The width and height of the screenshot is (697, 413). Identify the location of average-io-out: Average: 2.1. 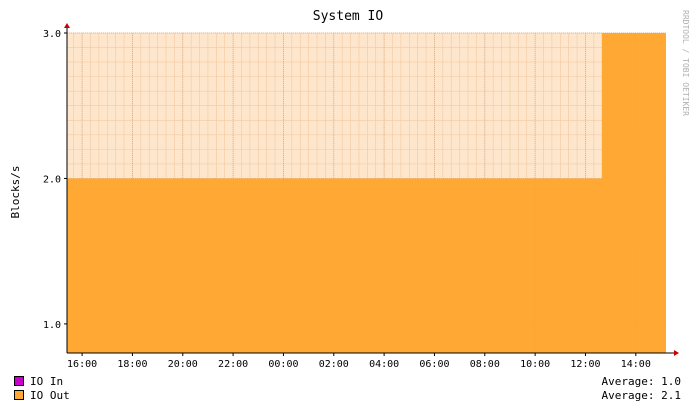
(641, 395).